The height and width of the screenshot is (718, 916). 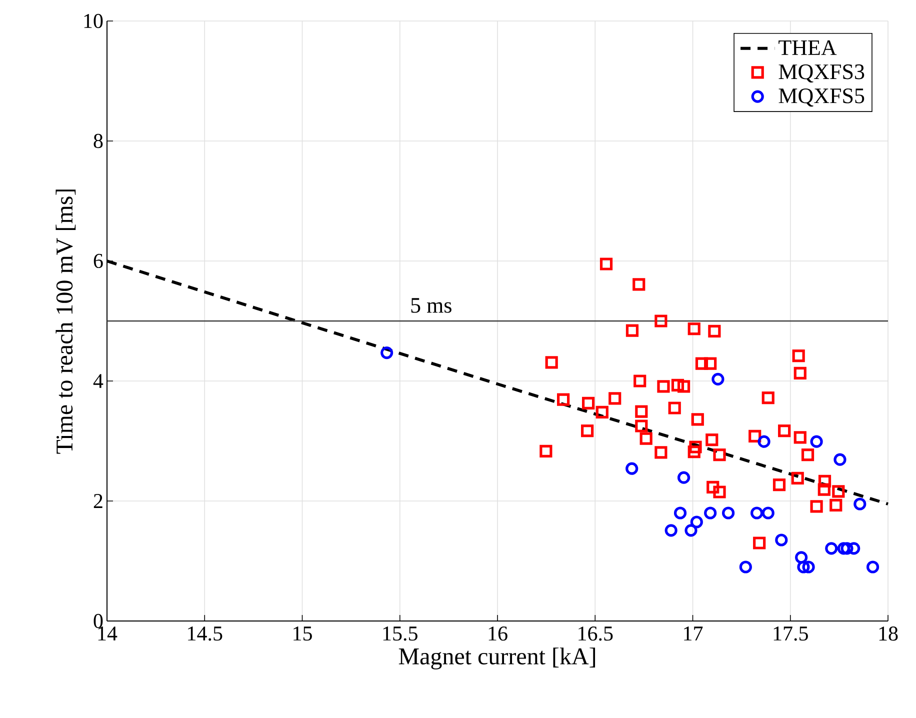 I want to click on x-tick-label: 15.5, so click(x=400, y=633).